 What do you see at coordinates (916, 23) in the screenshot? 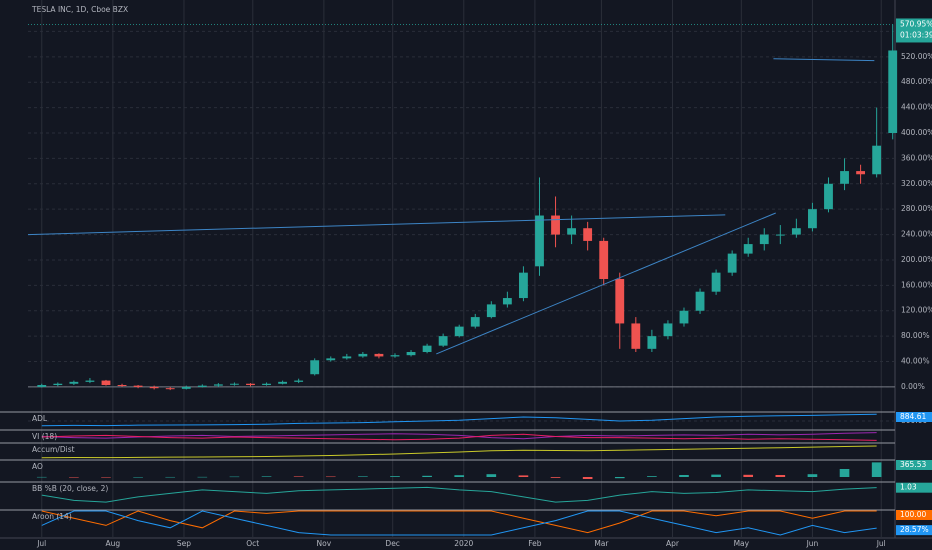
I see `price-label: 570.95%` at bounding box center [916, 23].